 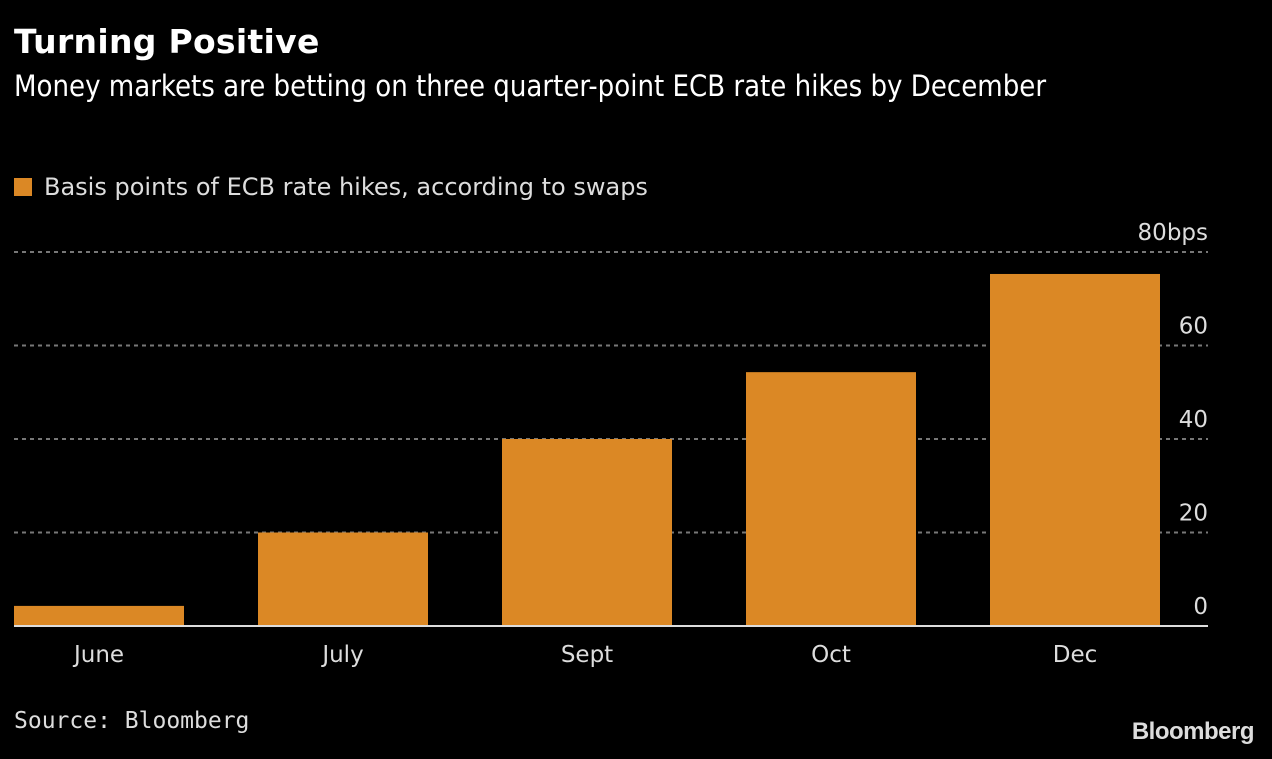 What do you see at coordinates (587, 655) in the screenshot?
I see `x-tick-label: Sept` at bounding box center [587, 655].